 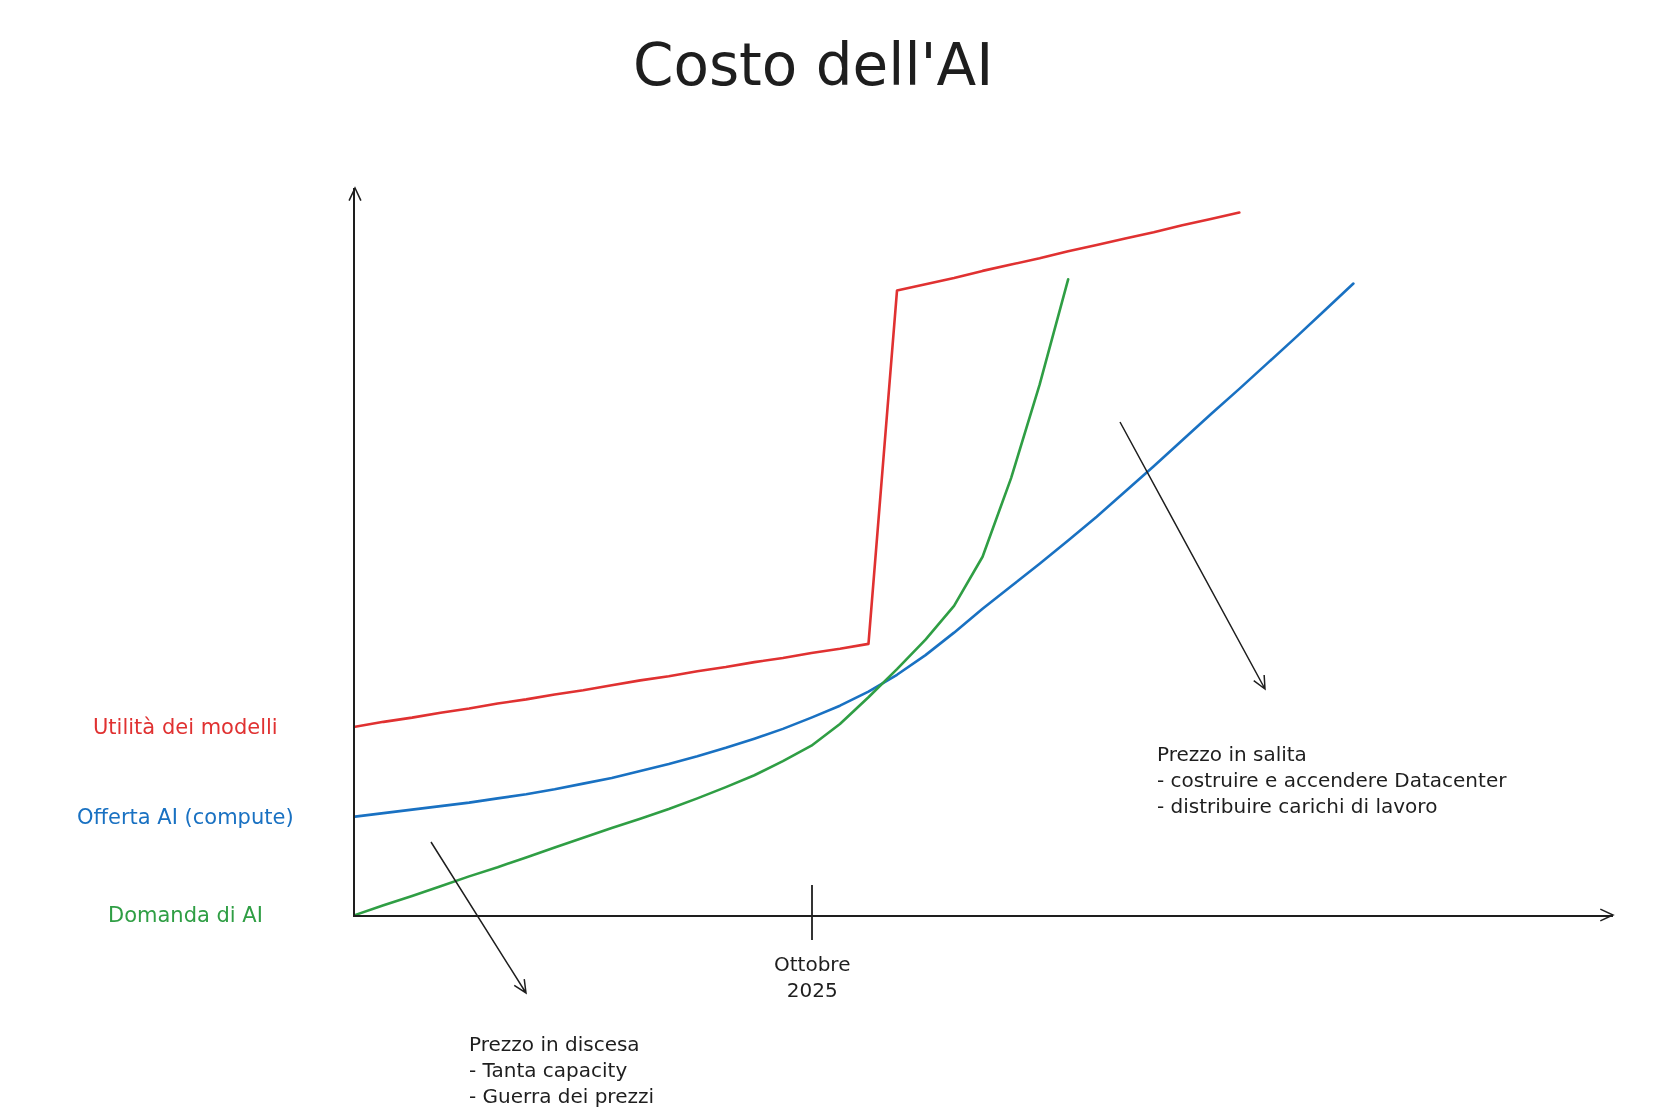 I want to click on text: Offerta AI (compute), so click(x=185, y=817).